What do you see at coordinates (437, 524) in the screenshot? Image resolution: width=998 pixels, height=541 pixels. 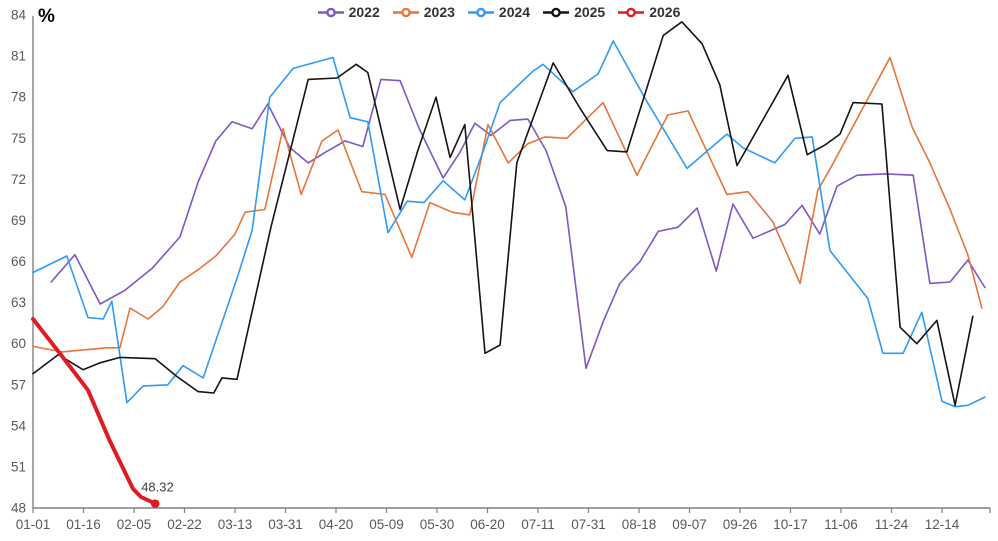 I see `x-tick-label: 05-30` at bounding box center [437, 524].